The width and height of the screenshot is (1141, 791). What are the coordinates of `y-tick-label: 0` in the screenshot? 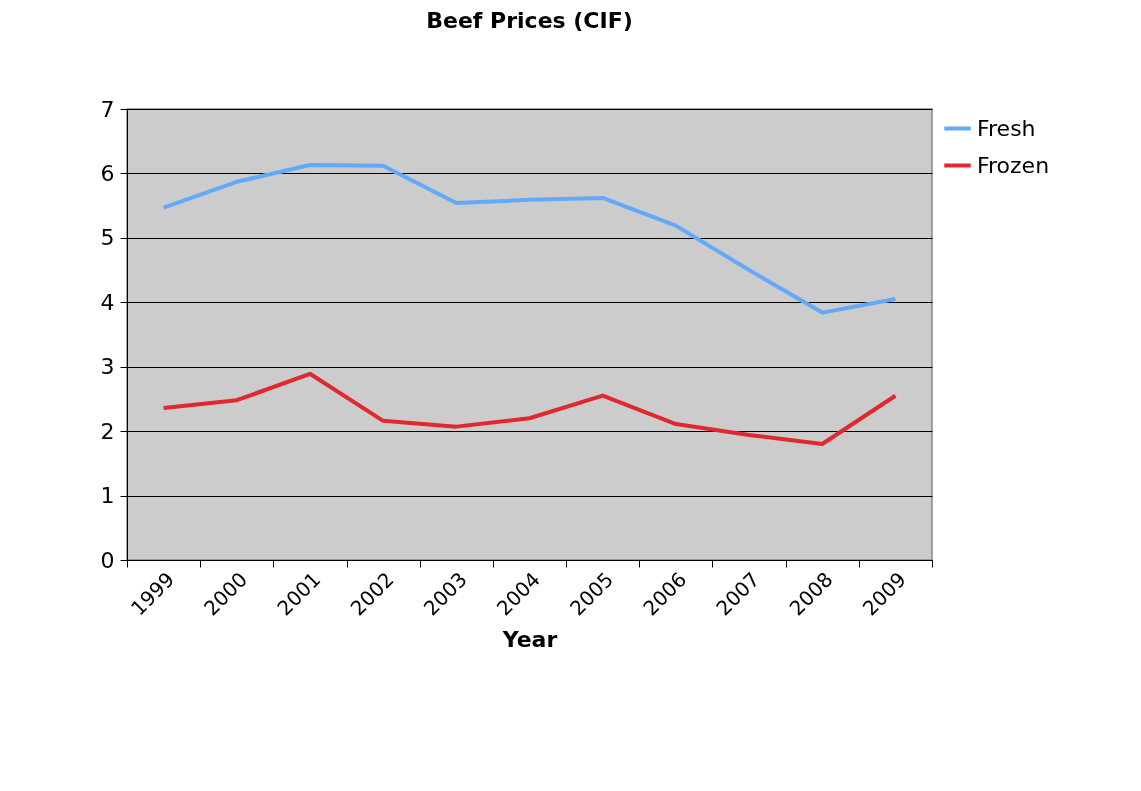 It's located at (107, 560).